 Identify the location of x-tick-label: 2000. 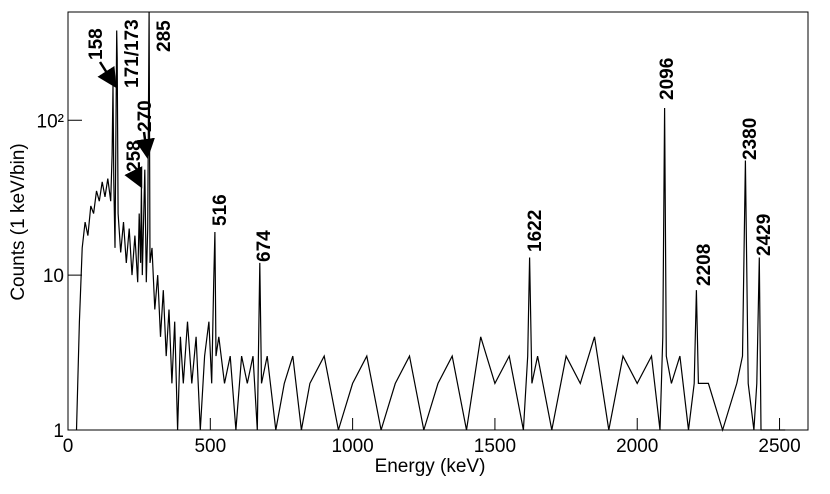
(637, 446).